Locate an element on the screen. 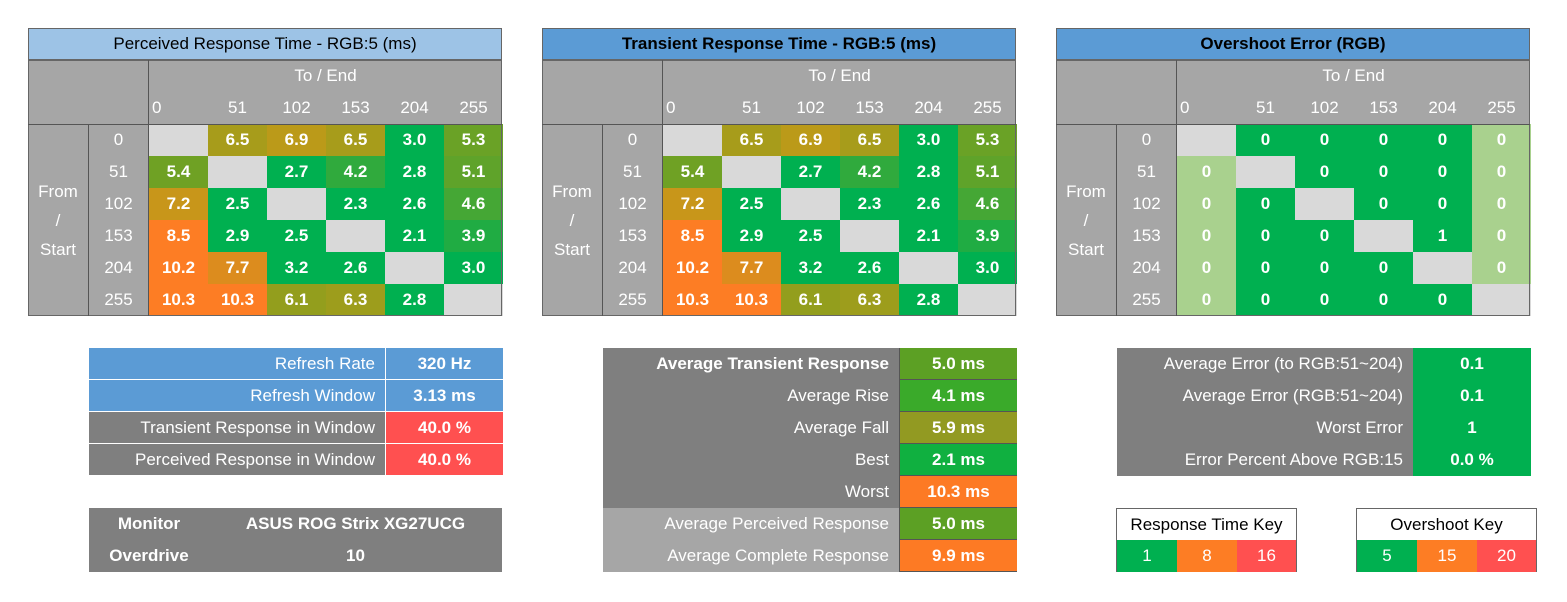  error-row-value: 0.0 % is located at coordinates (1472, 460).